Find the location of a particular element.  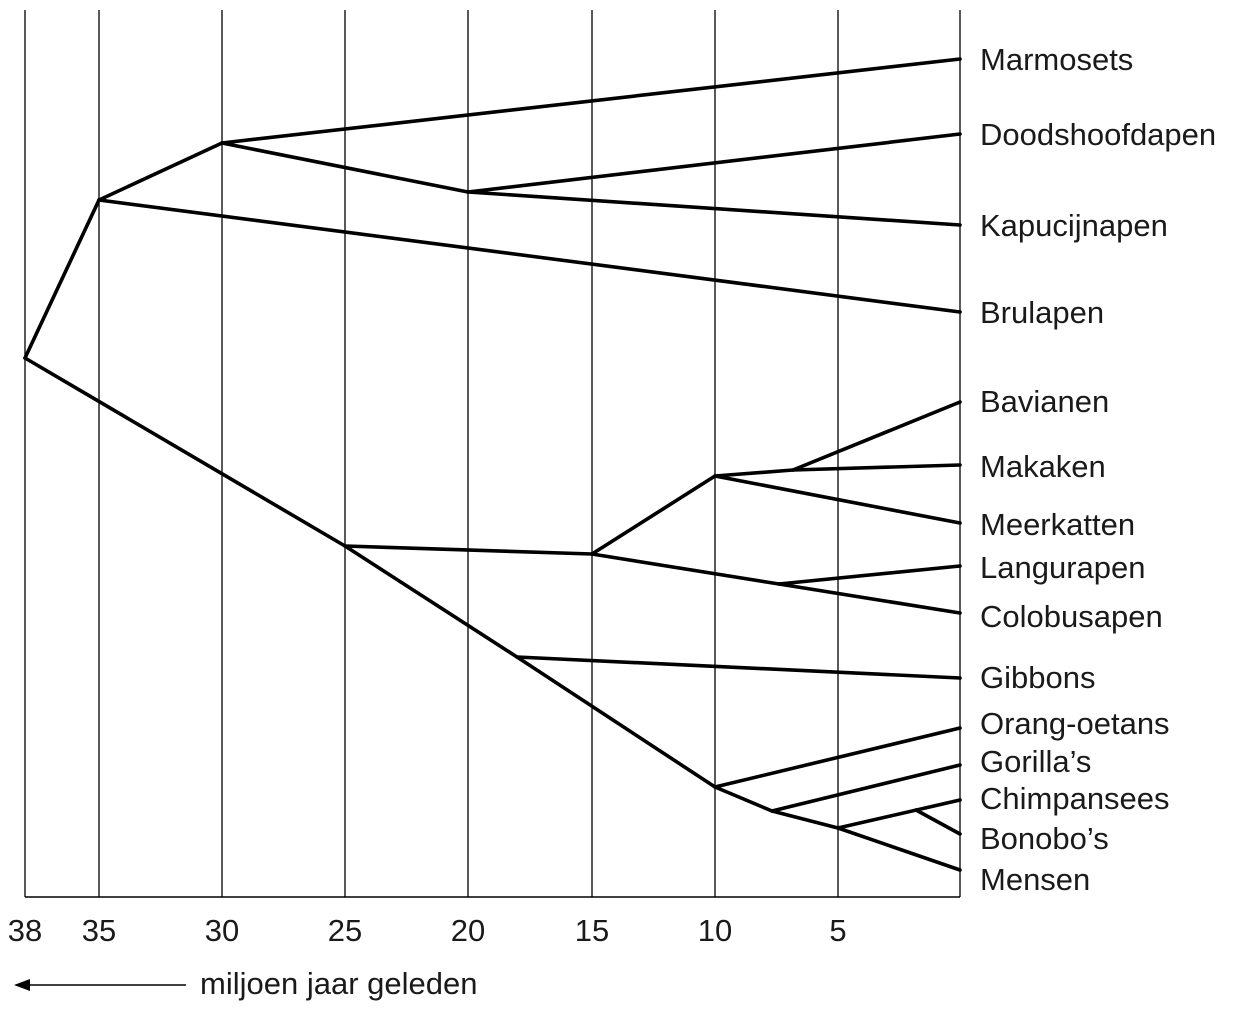

tick-label-10: 10 is located at coordinates (715, 930).